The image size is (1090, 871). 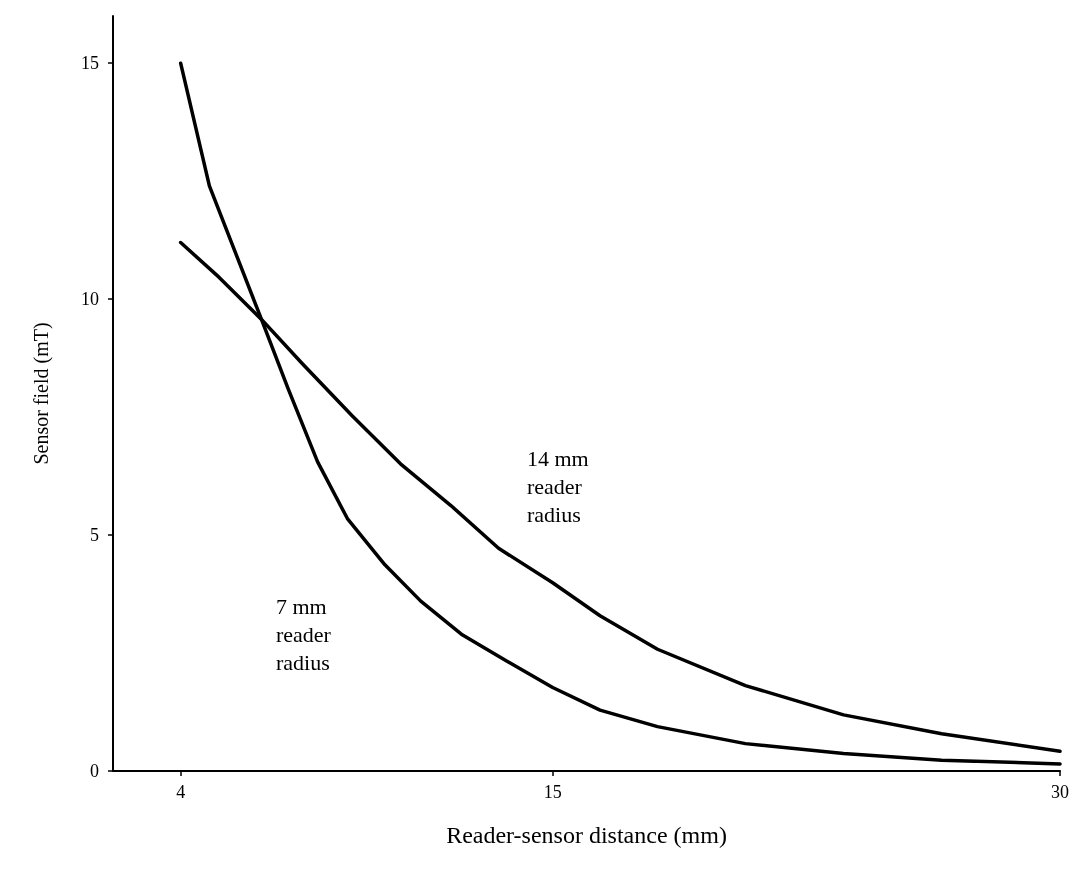 I want to click on y-tick-label: 0, so click(x=94, y=771).